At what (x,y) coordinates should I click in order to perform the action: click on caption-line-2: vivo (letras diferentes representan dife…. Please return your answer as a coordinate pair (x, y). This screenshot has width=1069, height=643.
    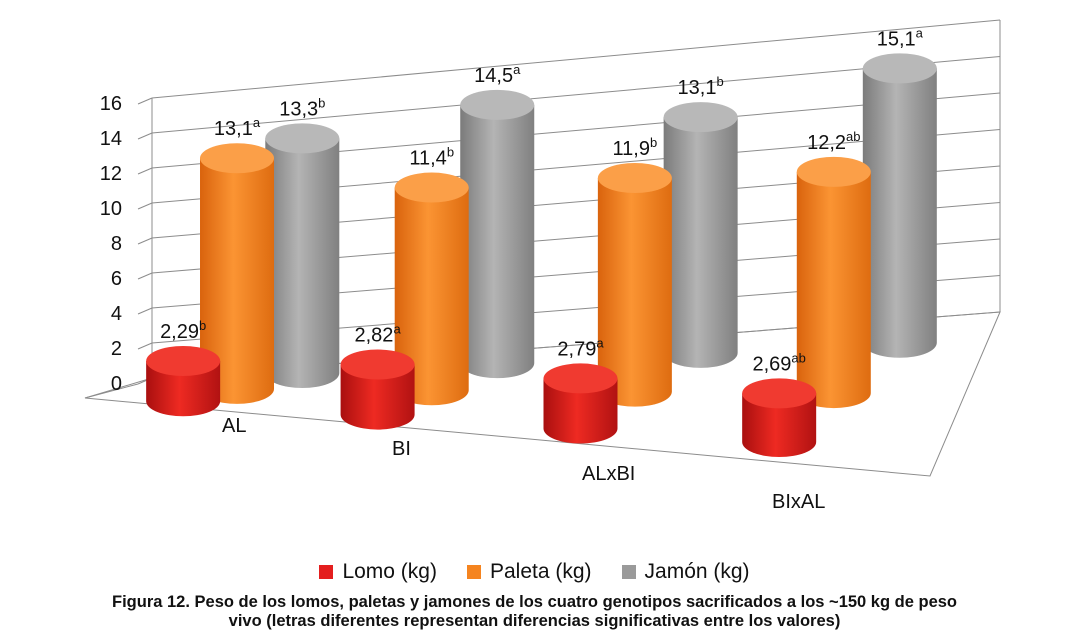
    Looking at the image, I should click on (534, 621).